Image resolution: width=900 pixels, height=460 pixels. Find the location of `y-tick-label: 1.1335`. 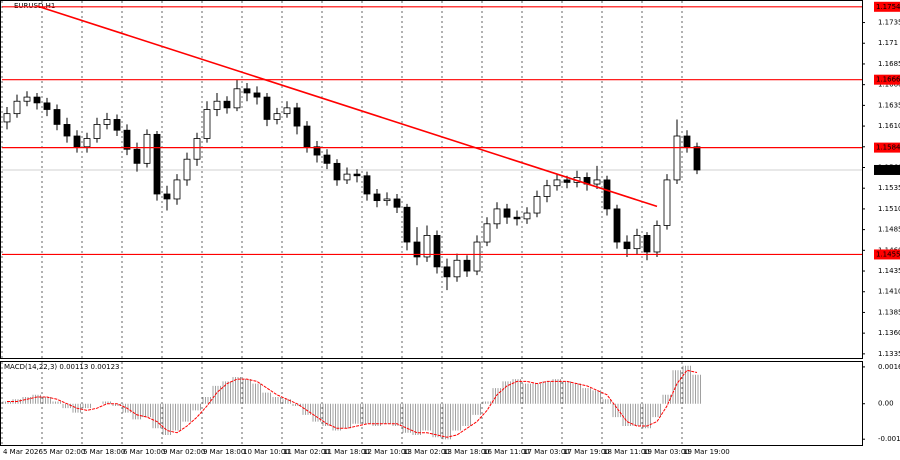

y-tick-label: 1.1335 is located at coordinates (889, 354).